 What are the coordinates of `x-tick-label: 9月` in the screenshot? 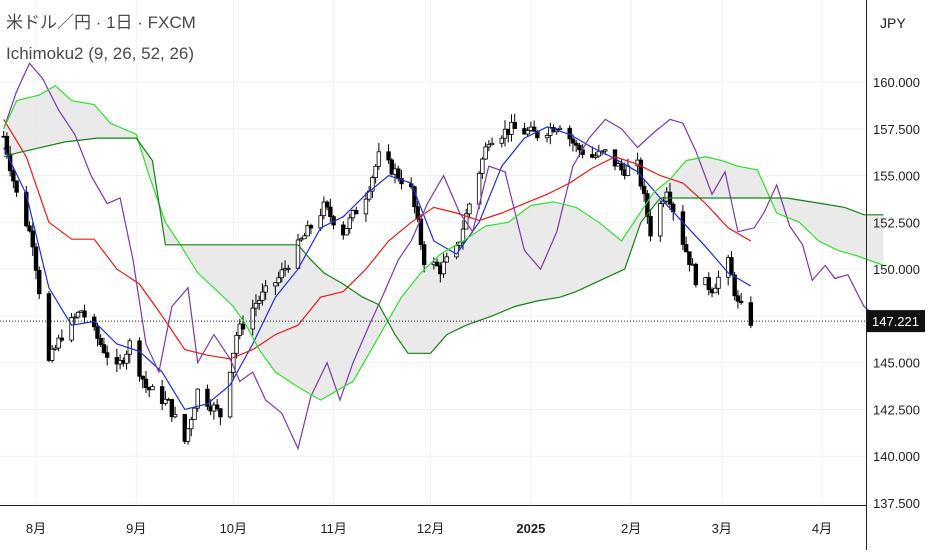 It's located at (136, 528).